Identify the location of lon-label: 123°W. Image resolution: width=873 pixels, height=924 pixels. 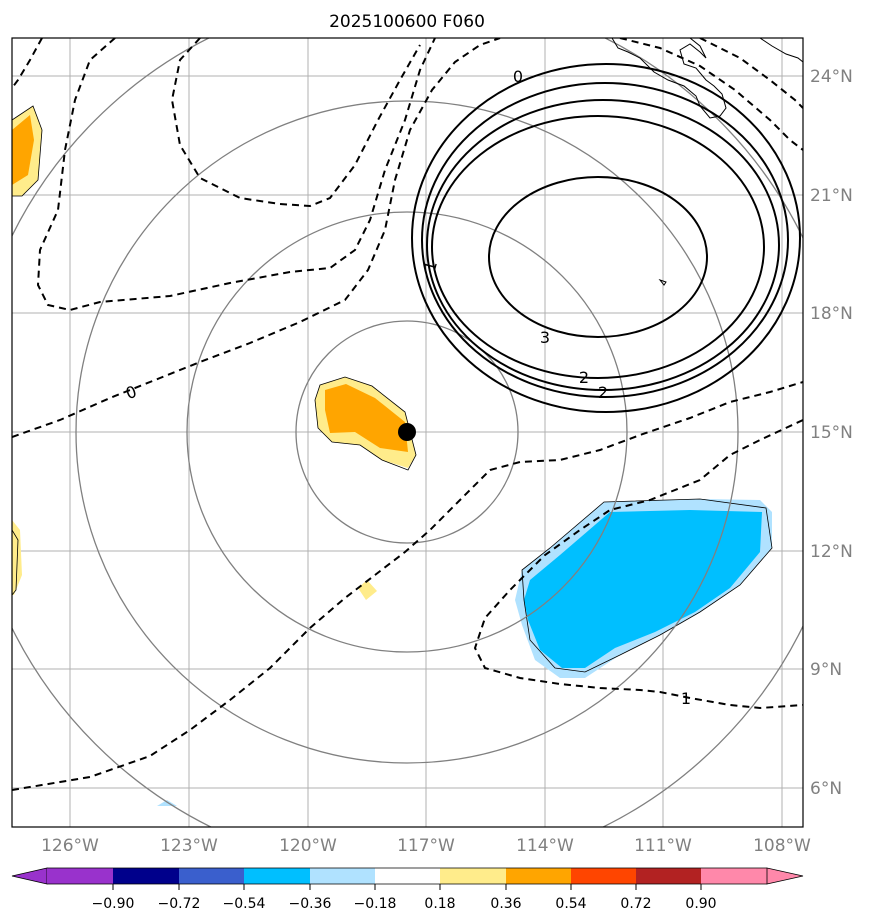
(189, 846).